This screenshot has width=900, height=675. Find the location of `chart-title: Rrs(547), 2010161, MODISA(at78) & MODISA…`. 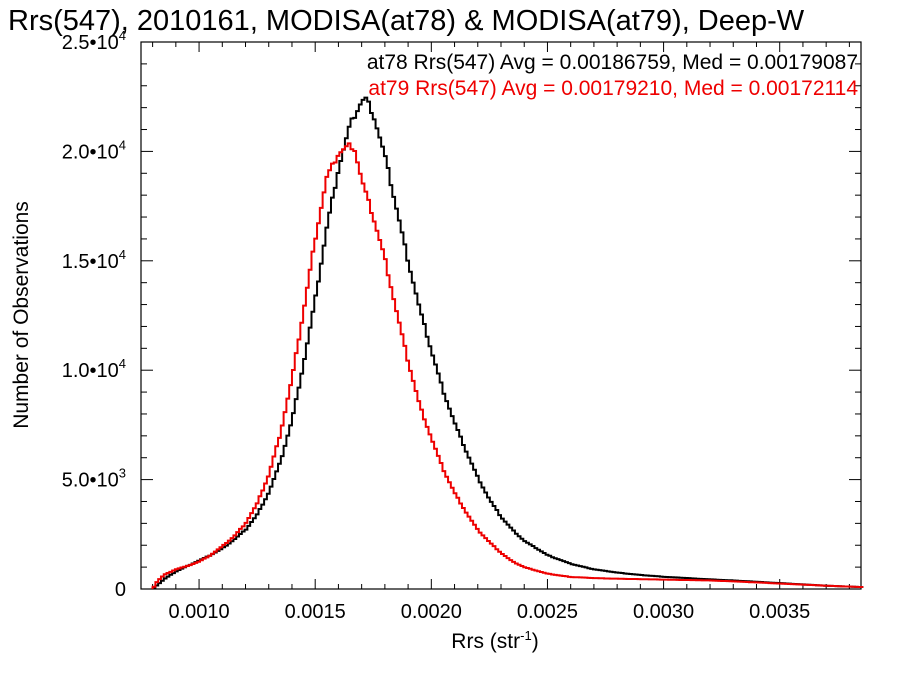

chart-title: Rrs(547), 2010161, MODISA(at78) & MODISA… is located at coordinates (406, 21).